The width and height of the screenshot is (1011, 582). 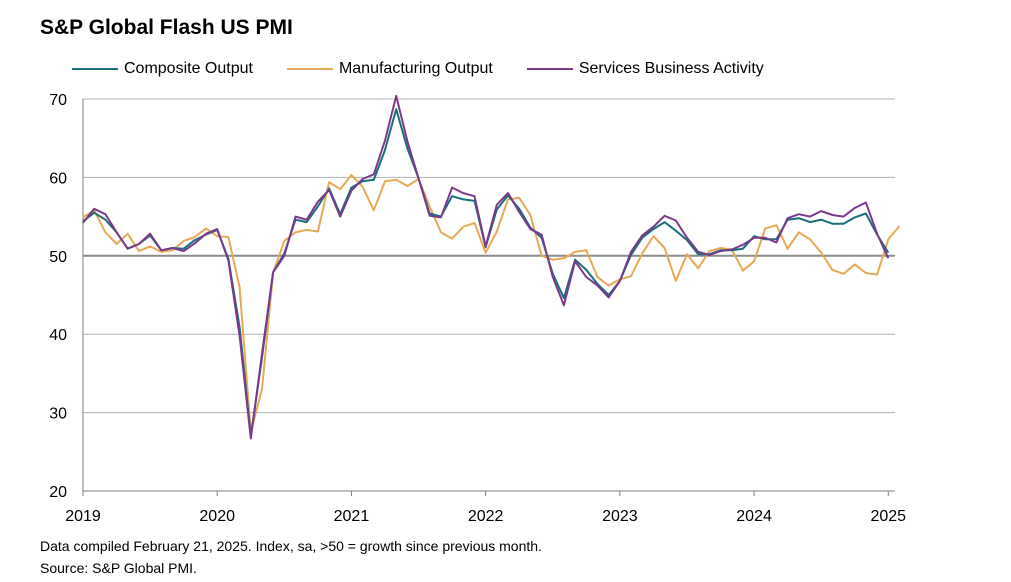 I want to click on x-tick-label-2022: 2022, so click(x=486, y=516).